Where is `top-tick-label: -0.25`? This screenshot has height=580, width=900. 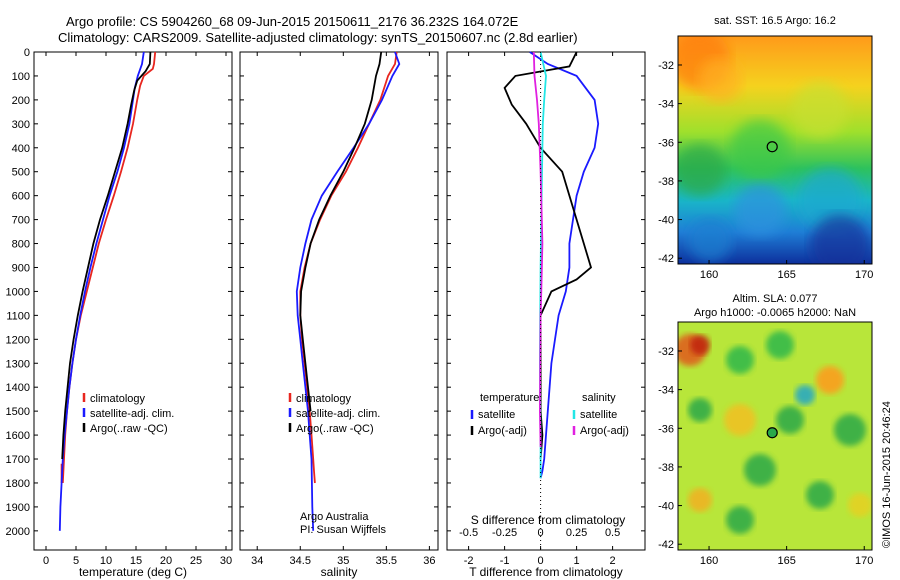
top-tick-label: -0.25 is located at coordinates (504, 533).